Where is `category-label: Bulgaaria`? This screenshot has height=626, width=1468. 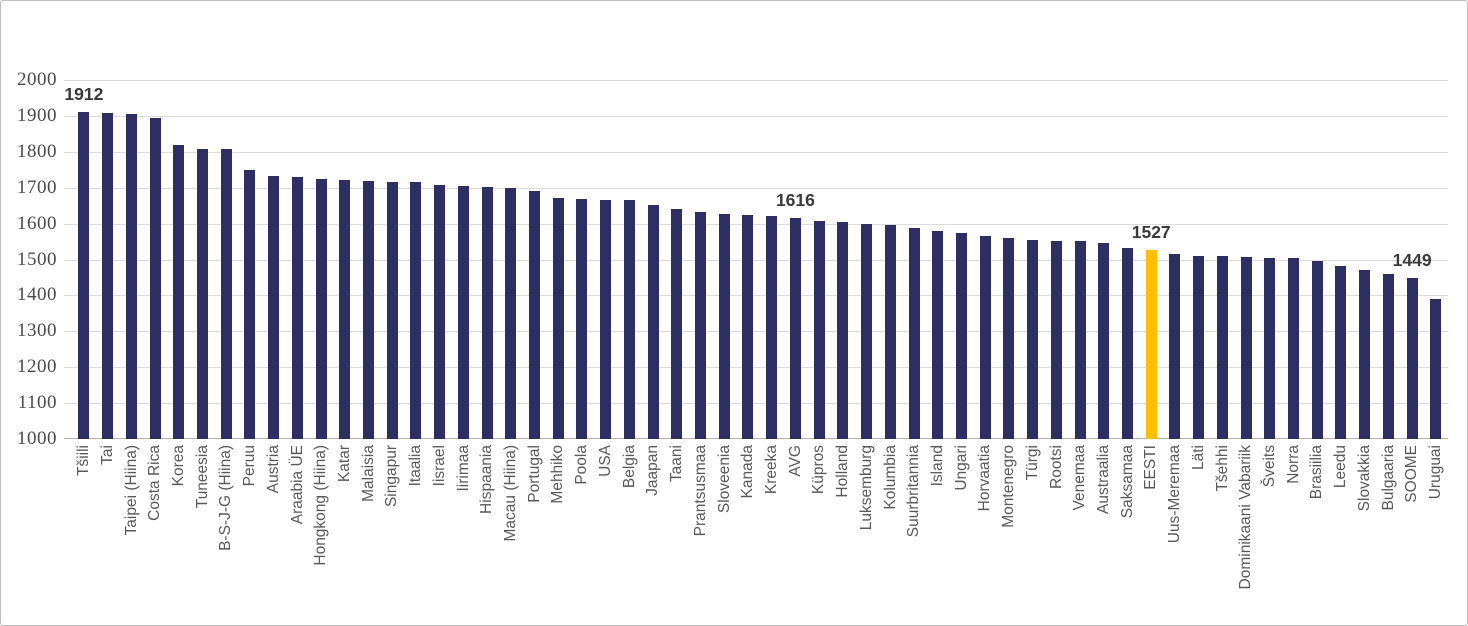
category-label: Bulgaaria is located at coordinates (1388, 478).